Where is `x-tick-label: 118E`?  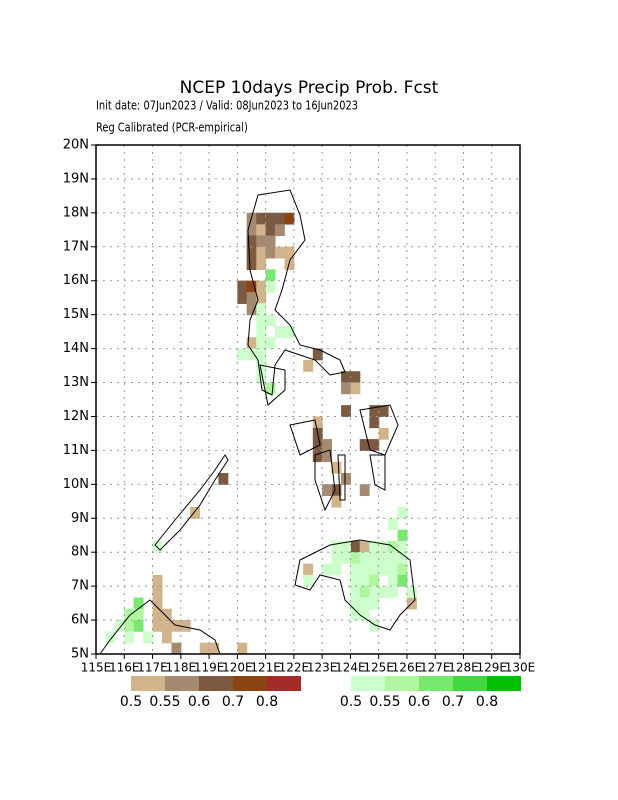 x-tick-label: 118E is located at coordinates (181, 668).